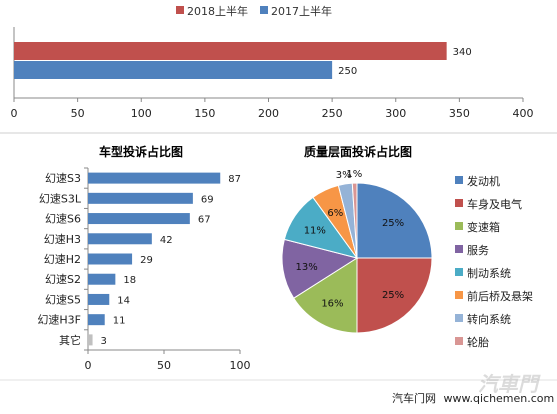  I want to click on model-value-label: 18, so click(129, 280).